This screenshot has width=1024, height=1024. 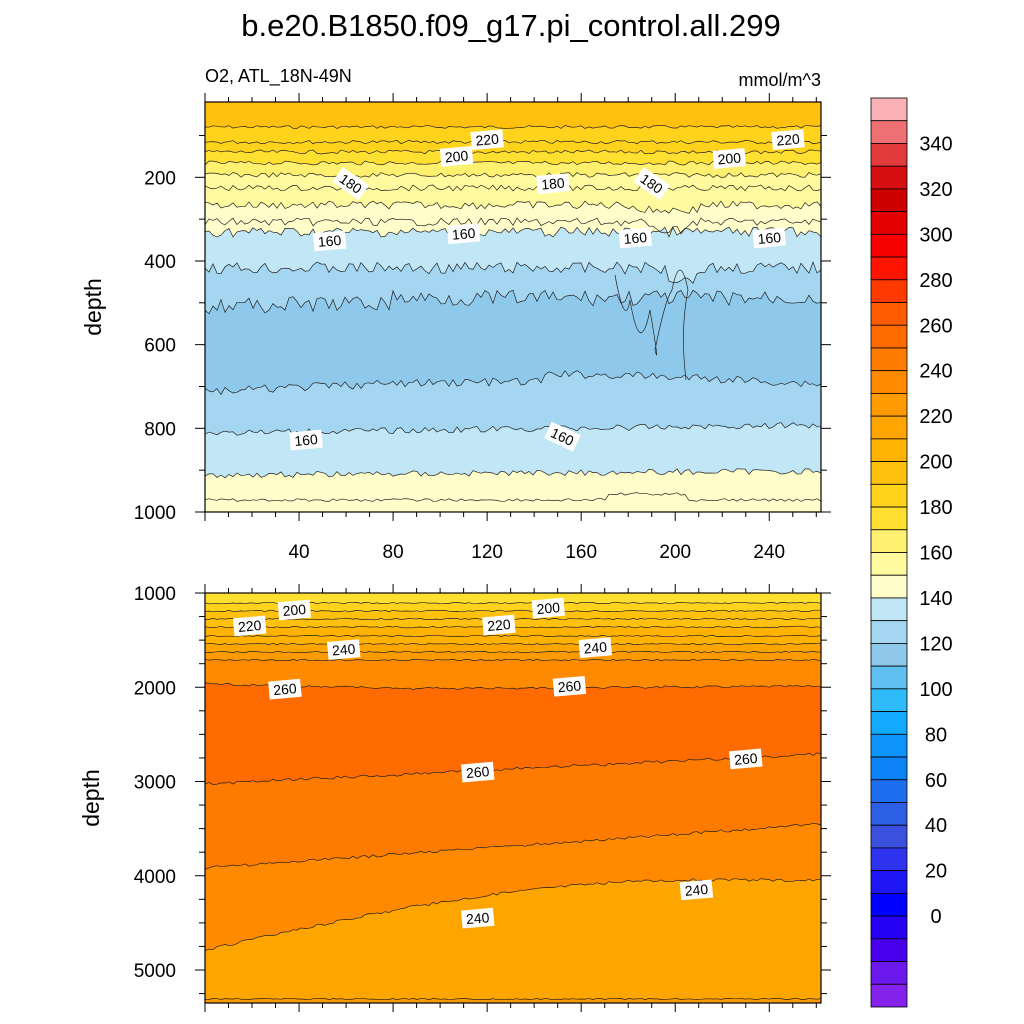 I want to click on contour-label: 200, so click(x=548, y=608).